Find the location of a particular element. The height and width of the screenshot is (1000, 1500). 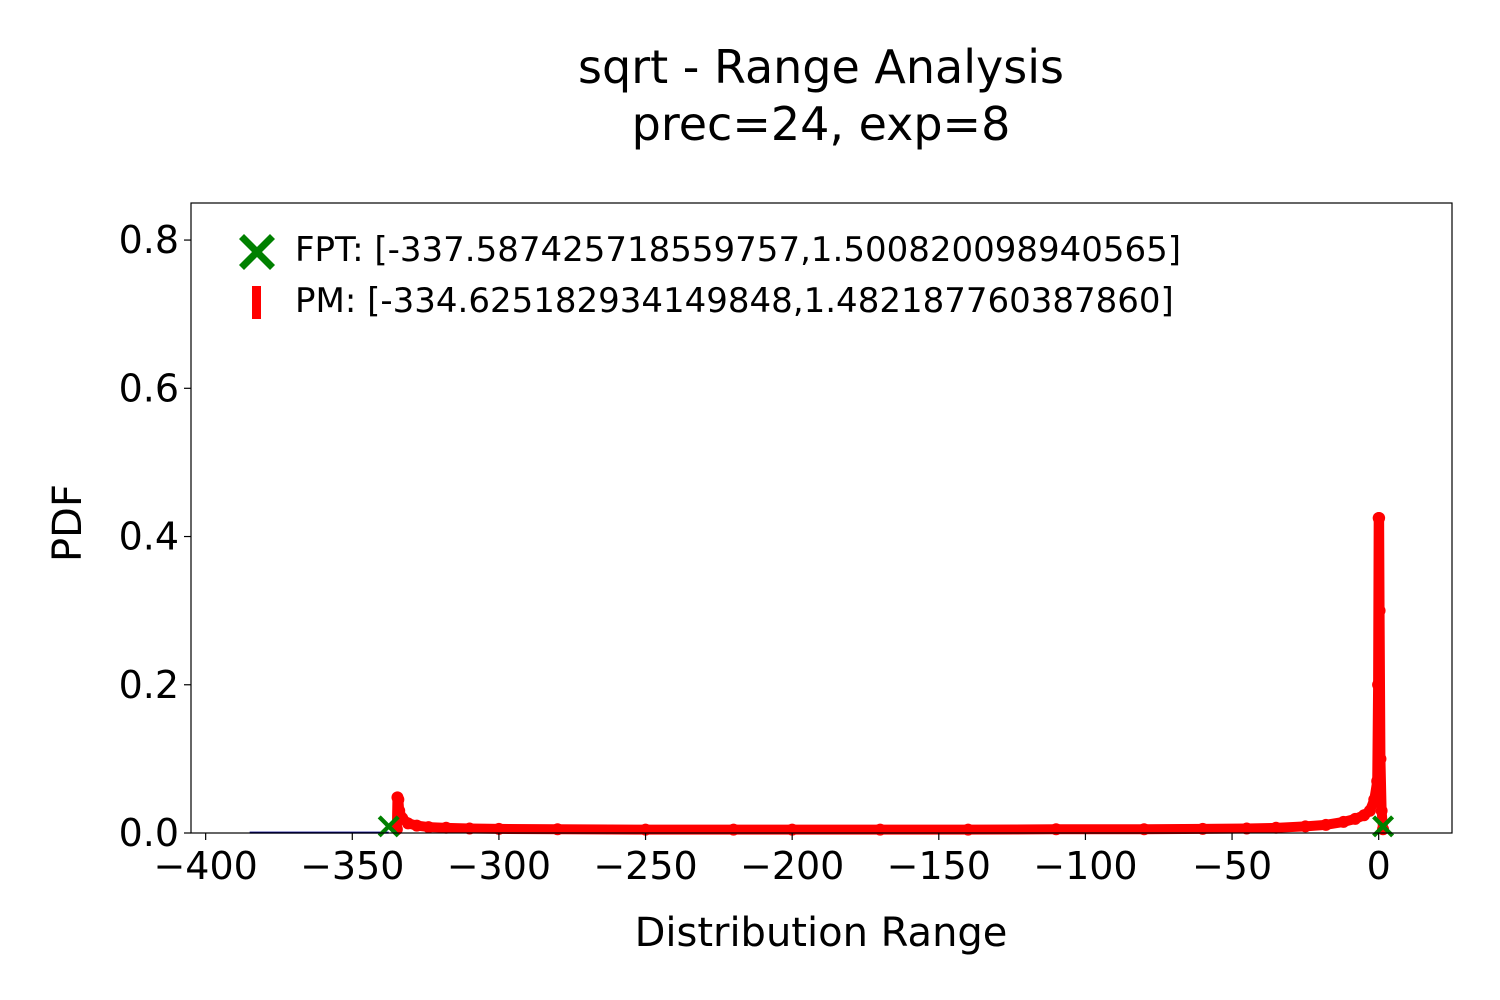

y-tick-label: 0.4 is located at coordinates (149, 537).